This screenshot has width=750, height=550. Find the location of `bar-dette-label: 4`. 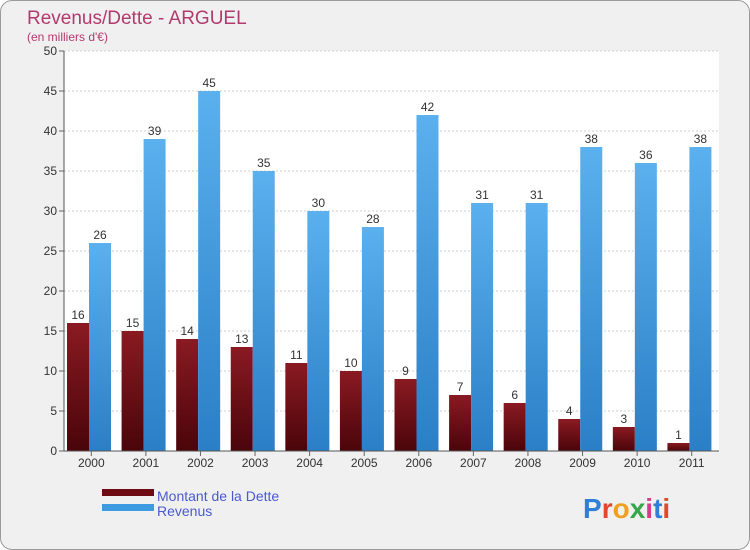

bar-dette-label: 4 is located at coordinates (569, 411).